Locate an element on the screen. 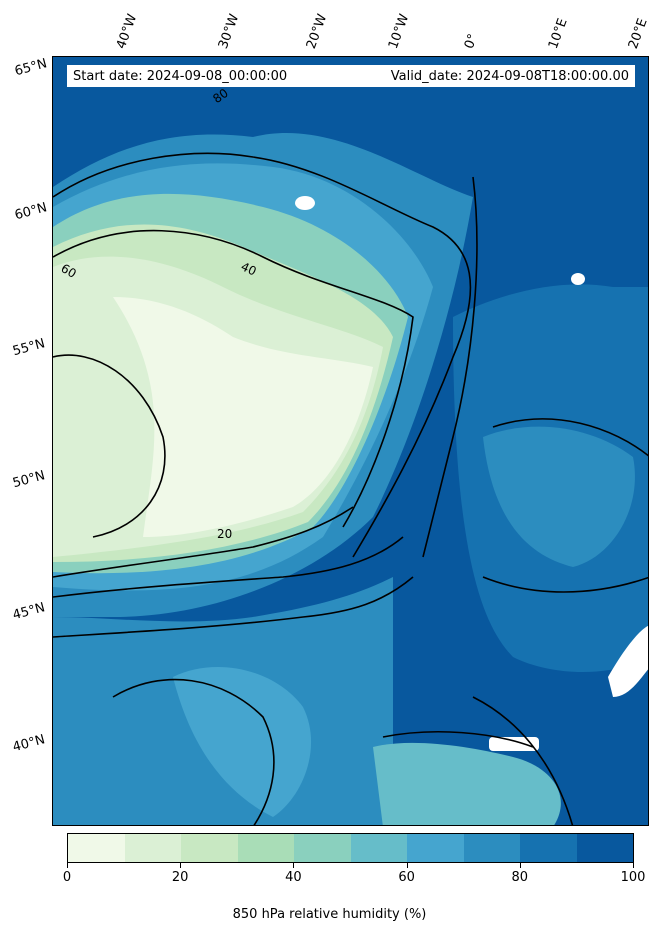 The width and height of the screenshot is (659, 936). colorbar-tick-label: 20 is located at coordinates (180, 877).